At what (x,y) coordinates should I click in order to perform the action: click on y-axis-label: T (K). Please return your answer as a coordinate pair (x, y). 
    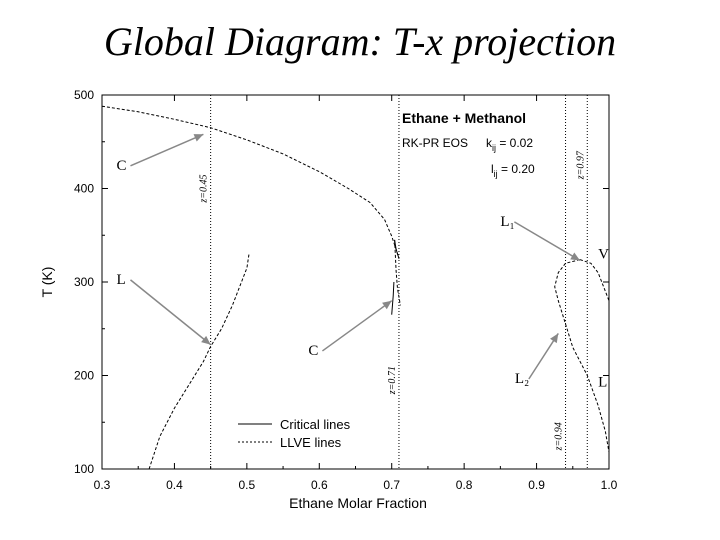
    Looking at the image, I should click on (47, 282).